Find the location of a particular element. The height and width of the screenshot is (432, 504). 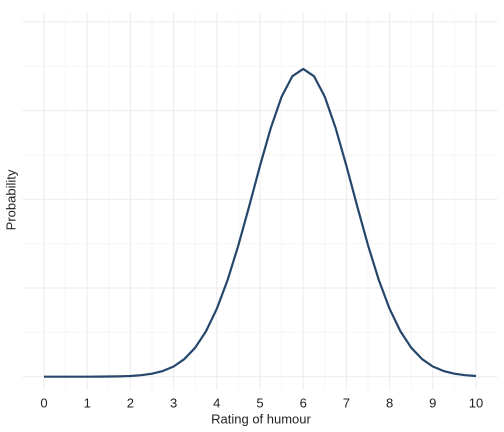

x-tick-label: 9 is located at coordinates (432, 402).